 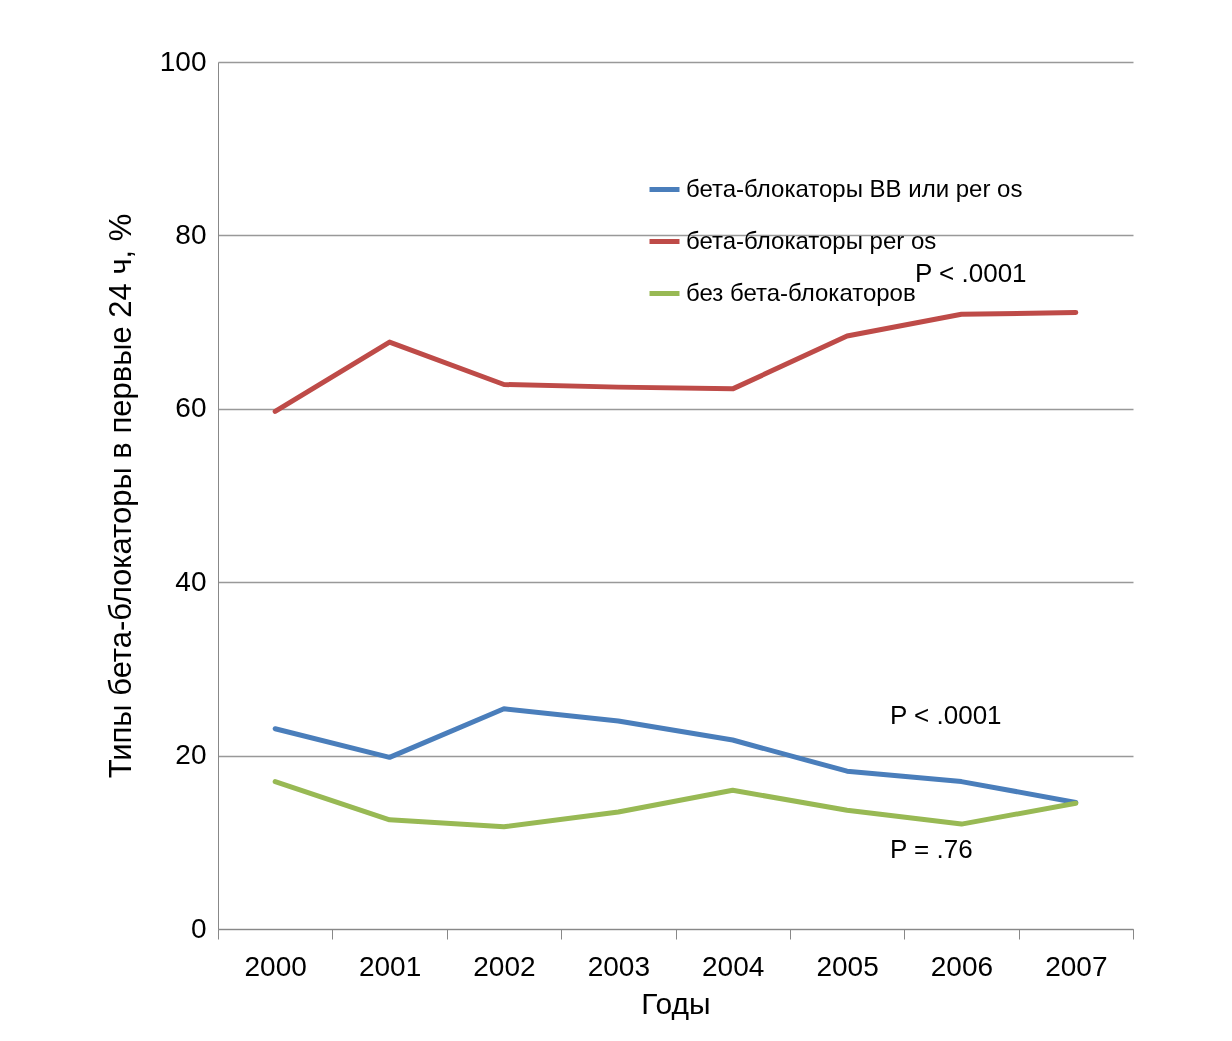 I want to click on x-tick-label: 2006, so click(x=962, y=966).